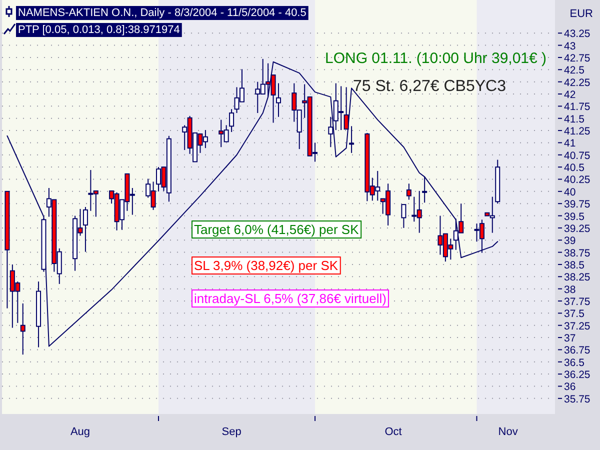 The width and height of the screenshot is (600, 450). I want to click on x-tick-label: Sep, so click(232, 432).